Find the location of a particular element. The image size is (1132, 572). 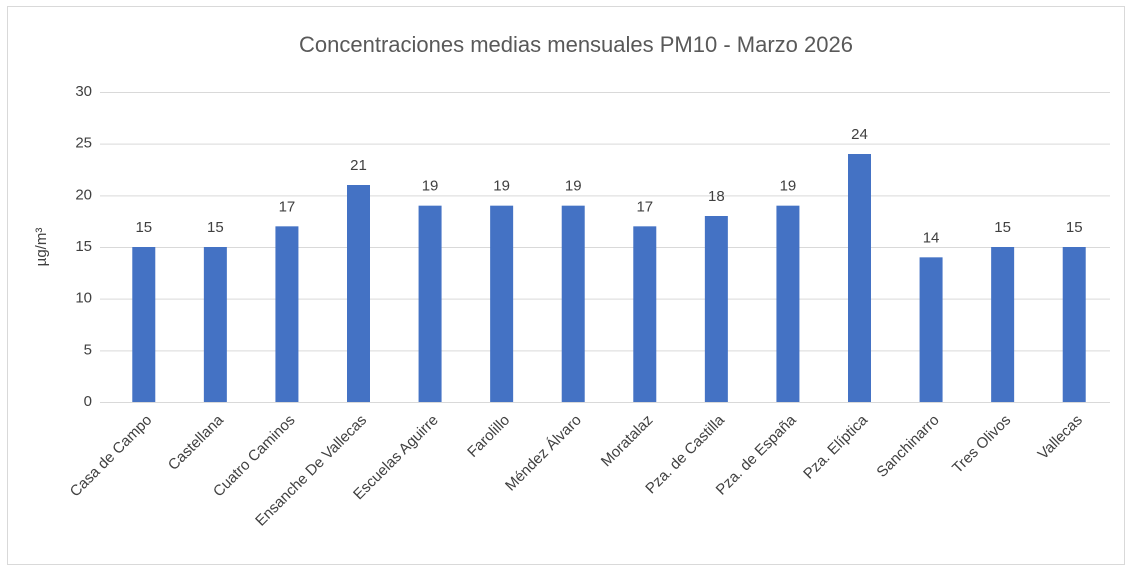

data-label: 24 is located at coordinates (859, 134).